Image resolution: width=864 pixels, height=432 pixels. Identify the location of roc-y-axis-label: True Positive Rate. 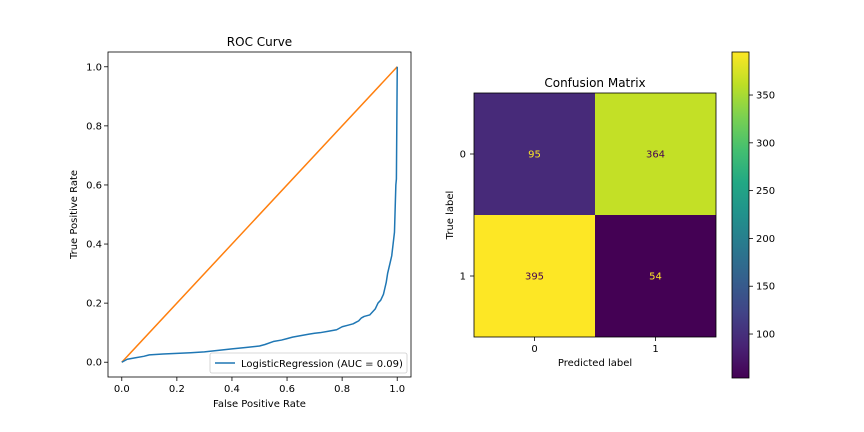
(74, 215).